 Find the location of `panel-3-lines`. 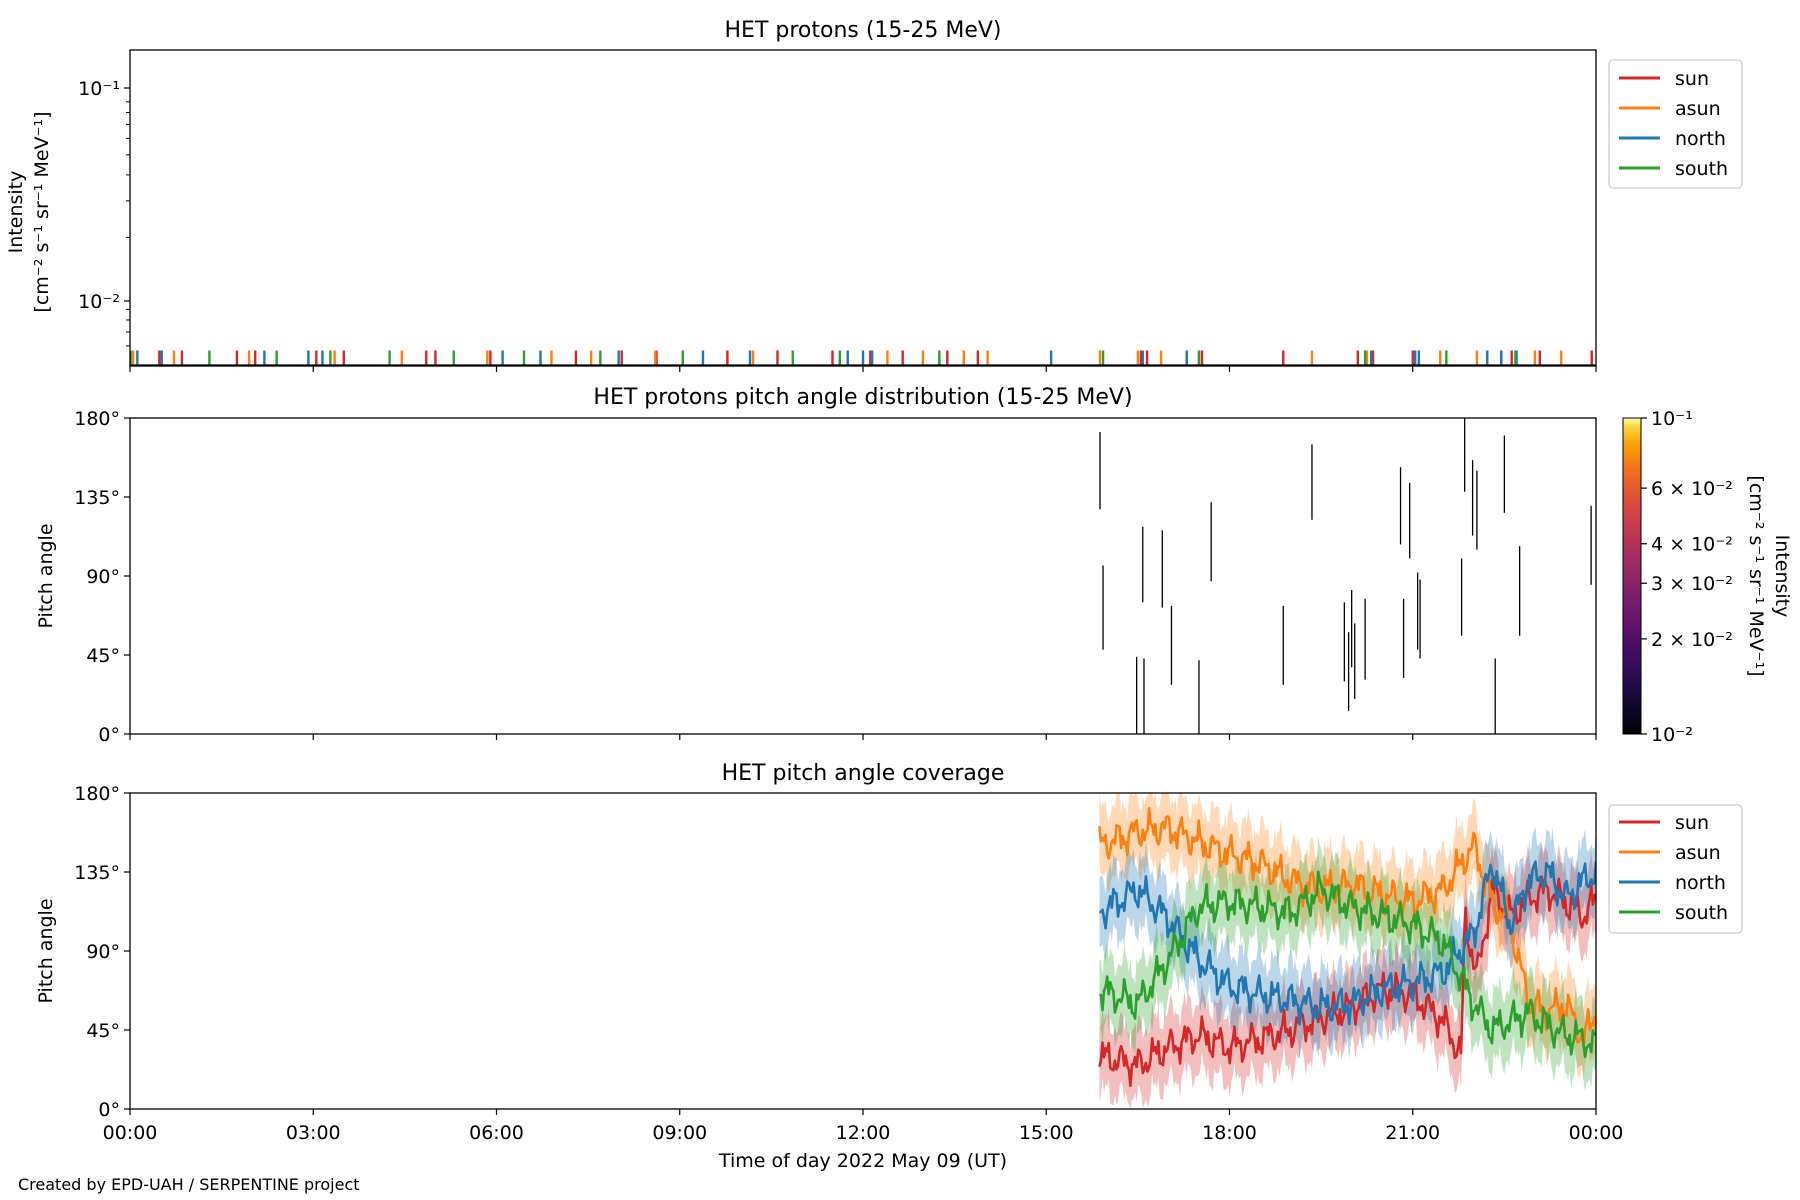

panel-3-lines is located at coordinates (1347, 947).